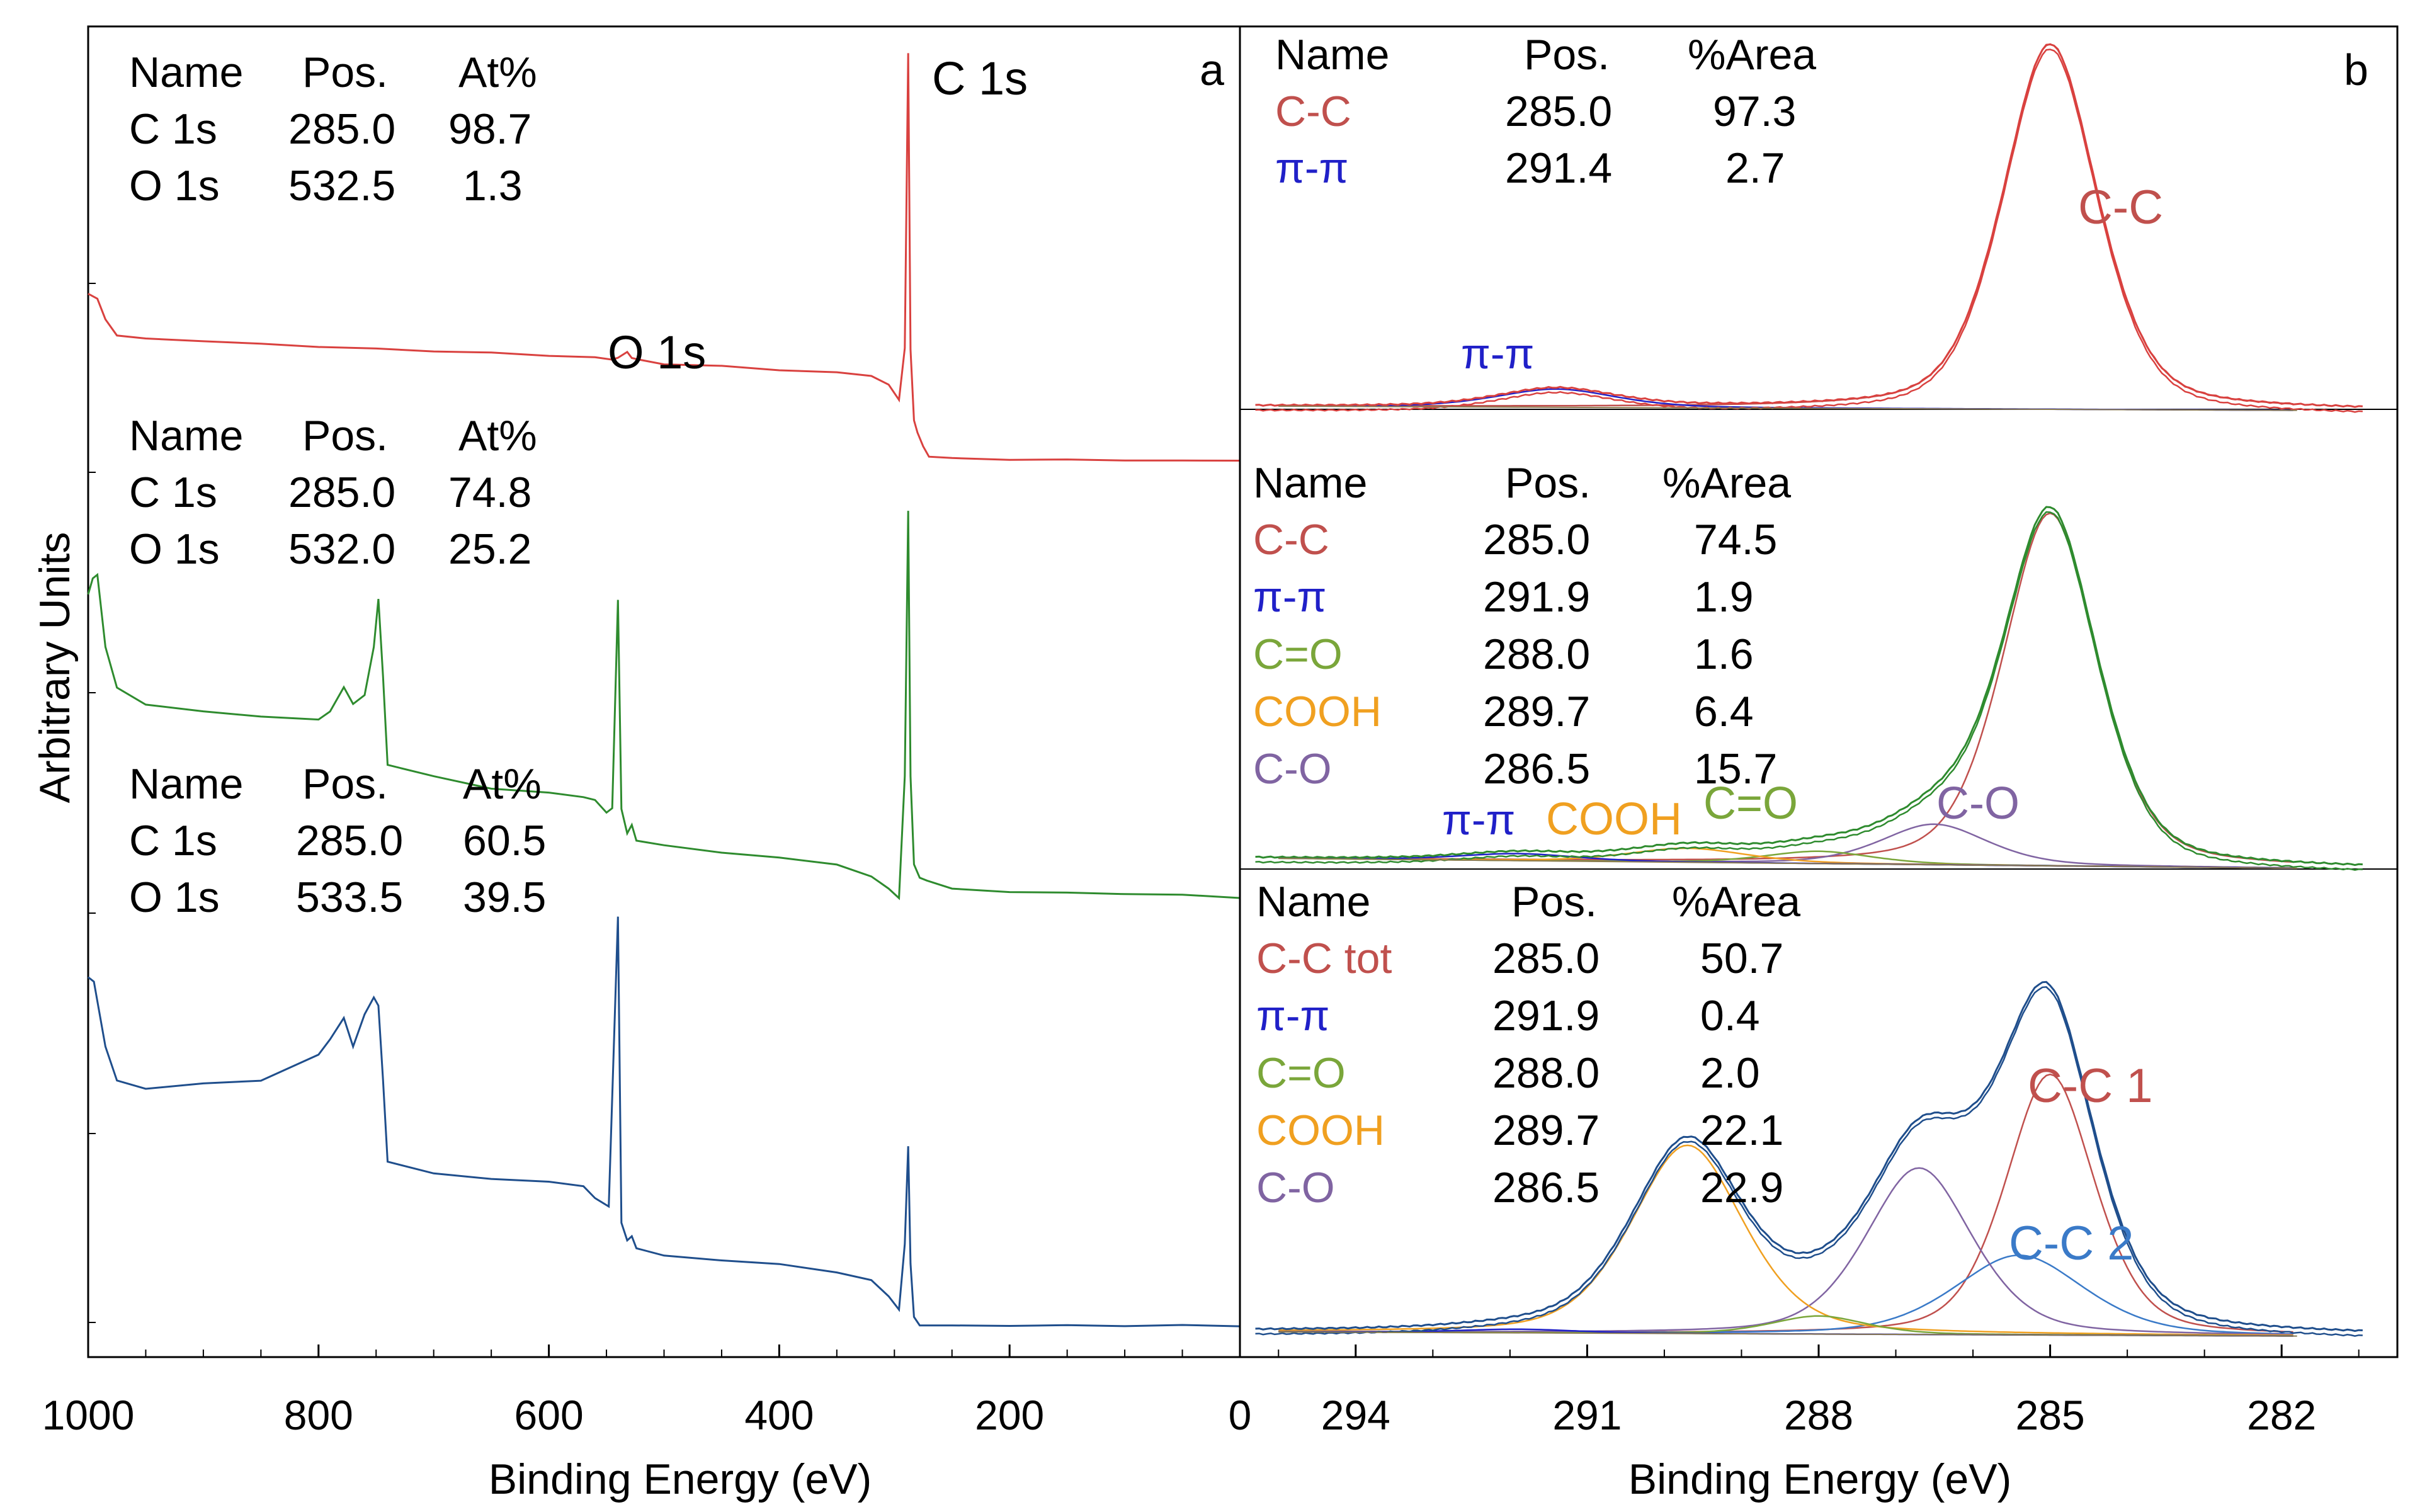 The height and width of the screenshot is (1512, 2415). I want to click on table-cell: 74.5, so click(1736, 540).